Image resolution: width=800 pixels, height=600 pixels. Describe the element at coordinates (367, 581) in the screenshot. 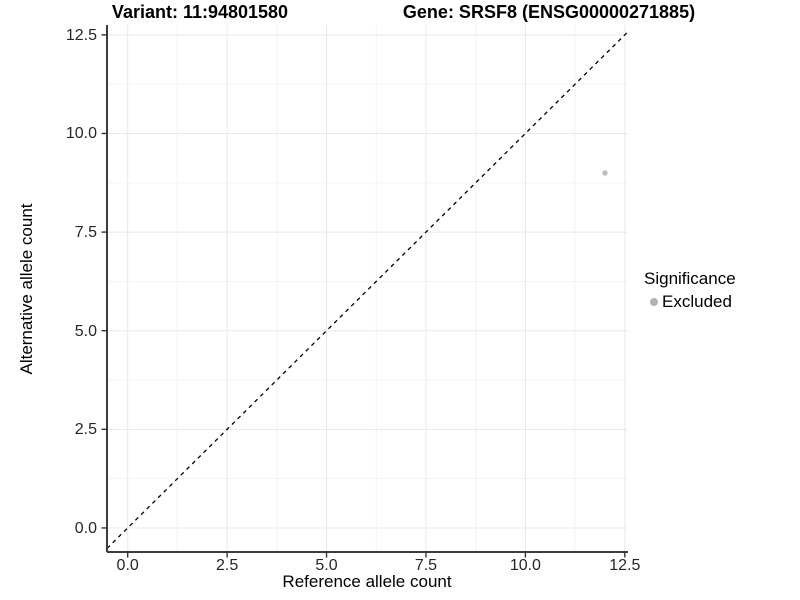

I see `x-axis-title: Reference allele count` at that location.